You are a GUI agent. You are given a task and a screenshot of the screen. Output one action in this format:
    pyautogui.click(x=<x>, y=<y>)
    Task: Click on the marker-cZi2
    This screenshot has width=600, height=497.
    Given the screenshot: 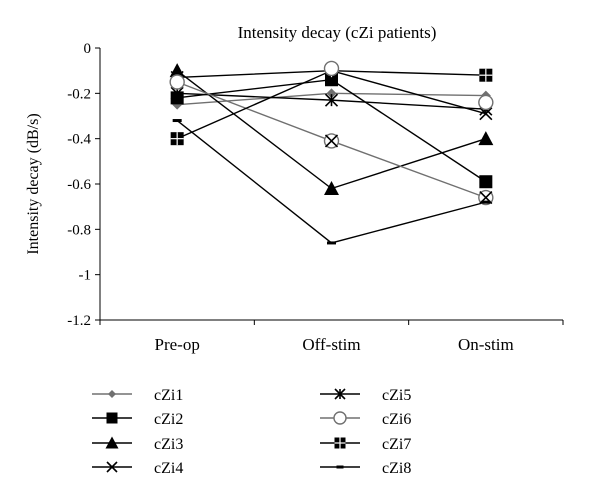 What is the action you would take?
    pyautogui.click(x=486, y=182)
    